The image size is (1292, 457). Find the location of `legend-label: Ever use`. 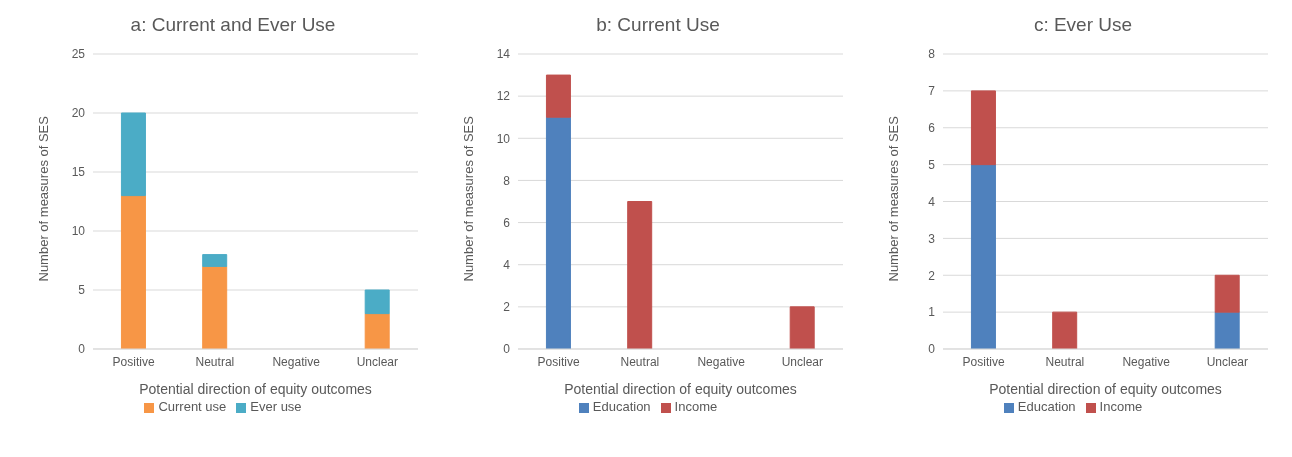

legend-label: Ever use is located at coordinates (276, 406).